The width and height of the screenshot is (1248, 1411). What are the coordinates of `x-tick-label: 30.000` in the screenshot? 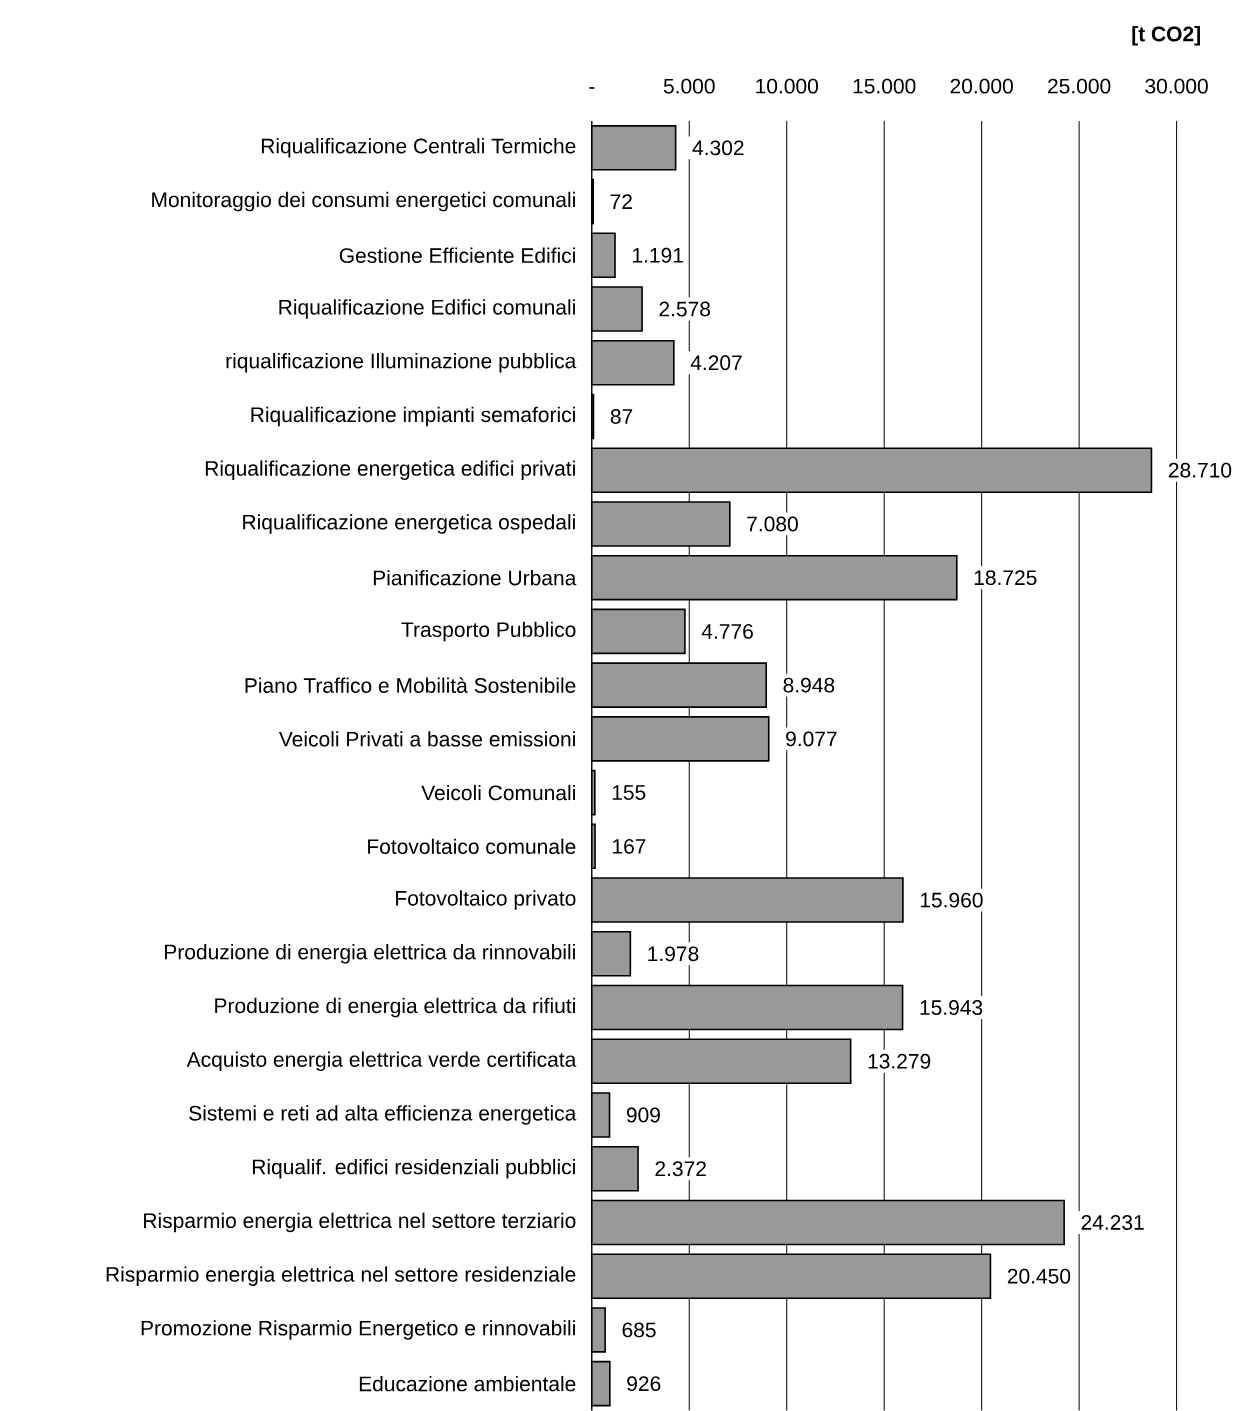 It's located at (1177, 86).